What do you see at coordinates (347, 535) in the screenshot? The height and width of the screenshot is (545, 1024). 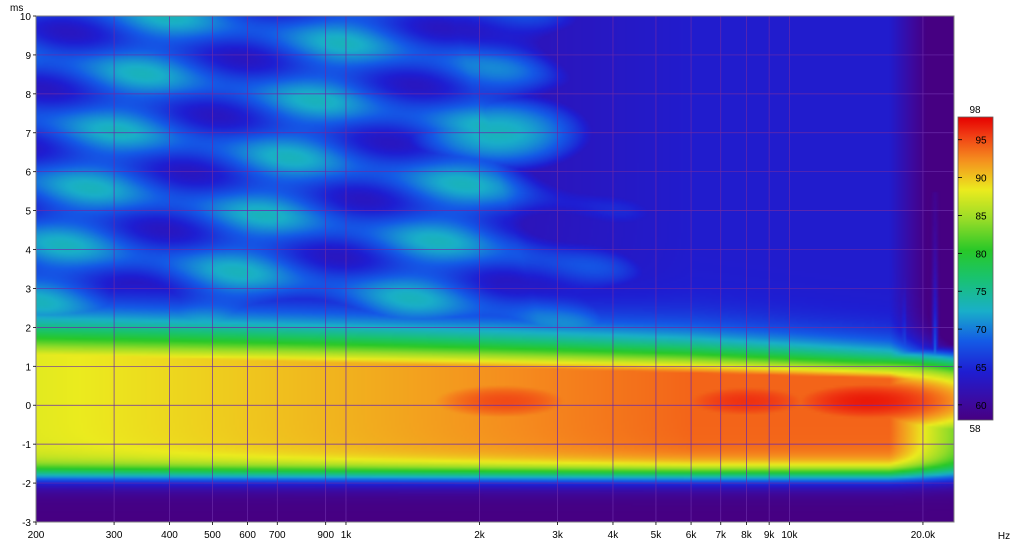 I see `x-tick-label-1k: 1k` at bounding box center [347, 535].